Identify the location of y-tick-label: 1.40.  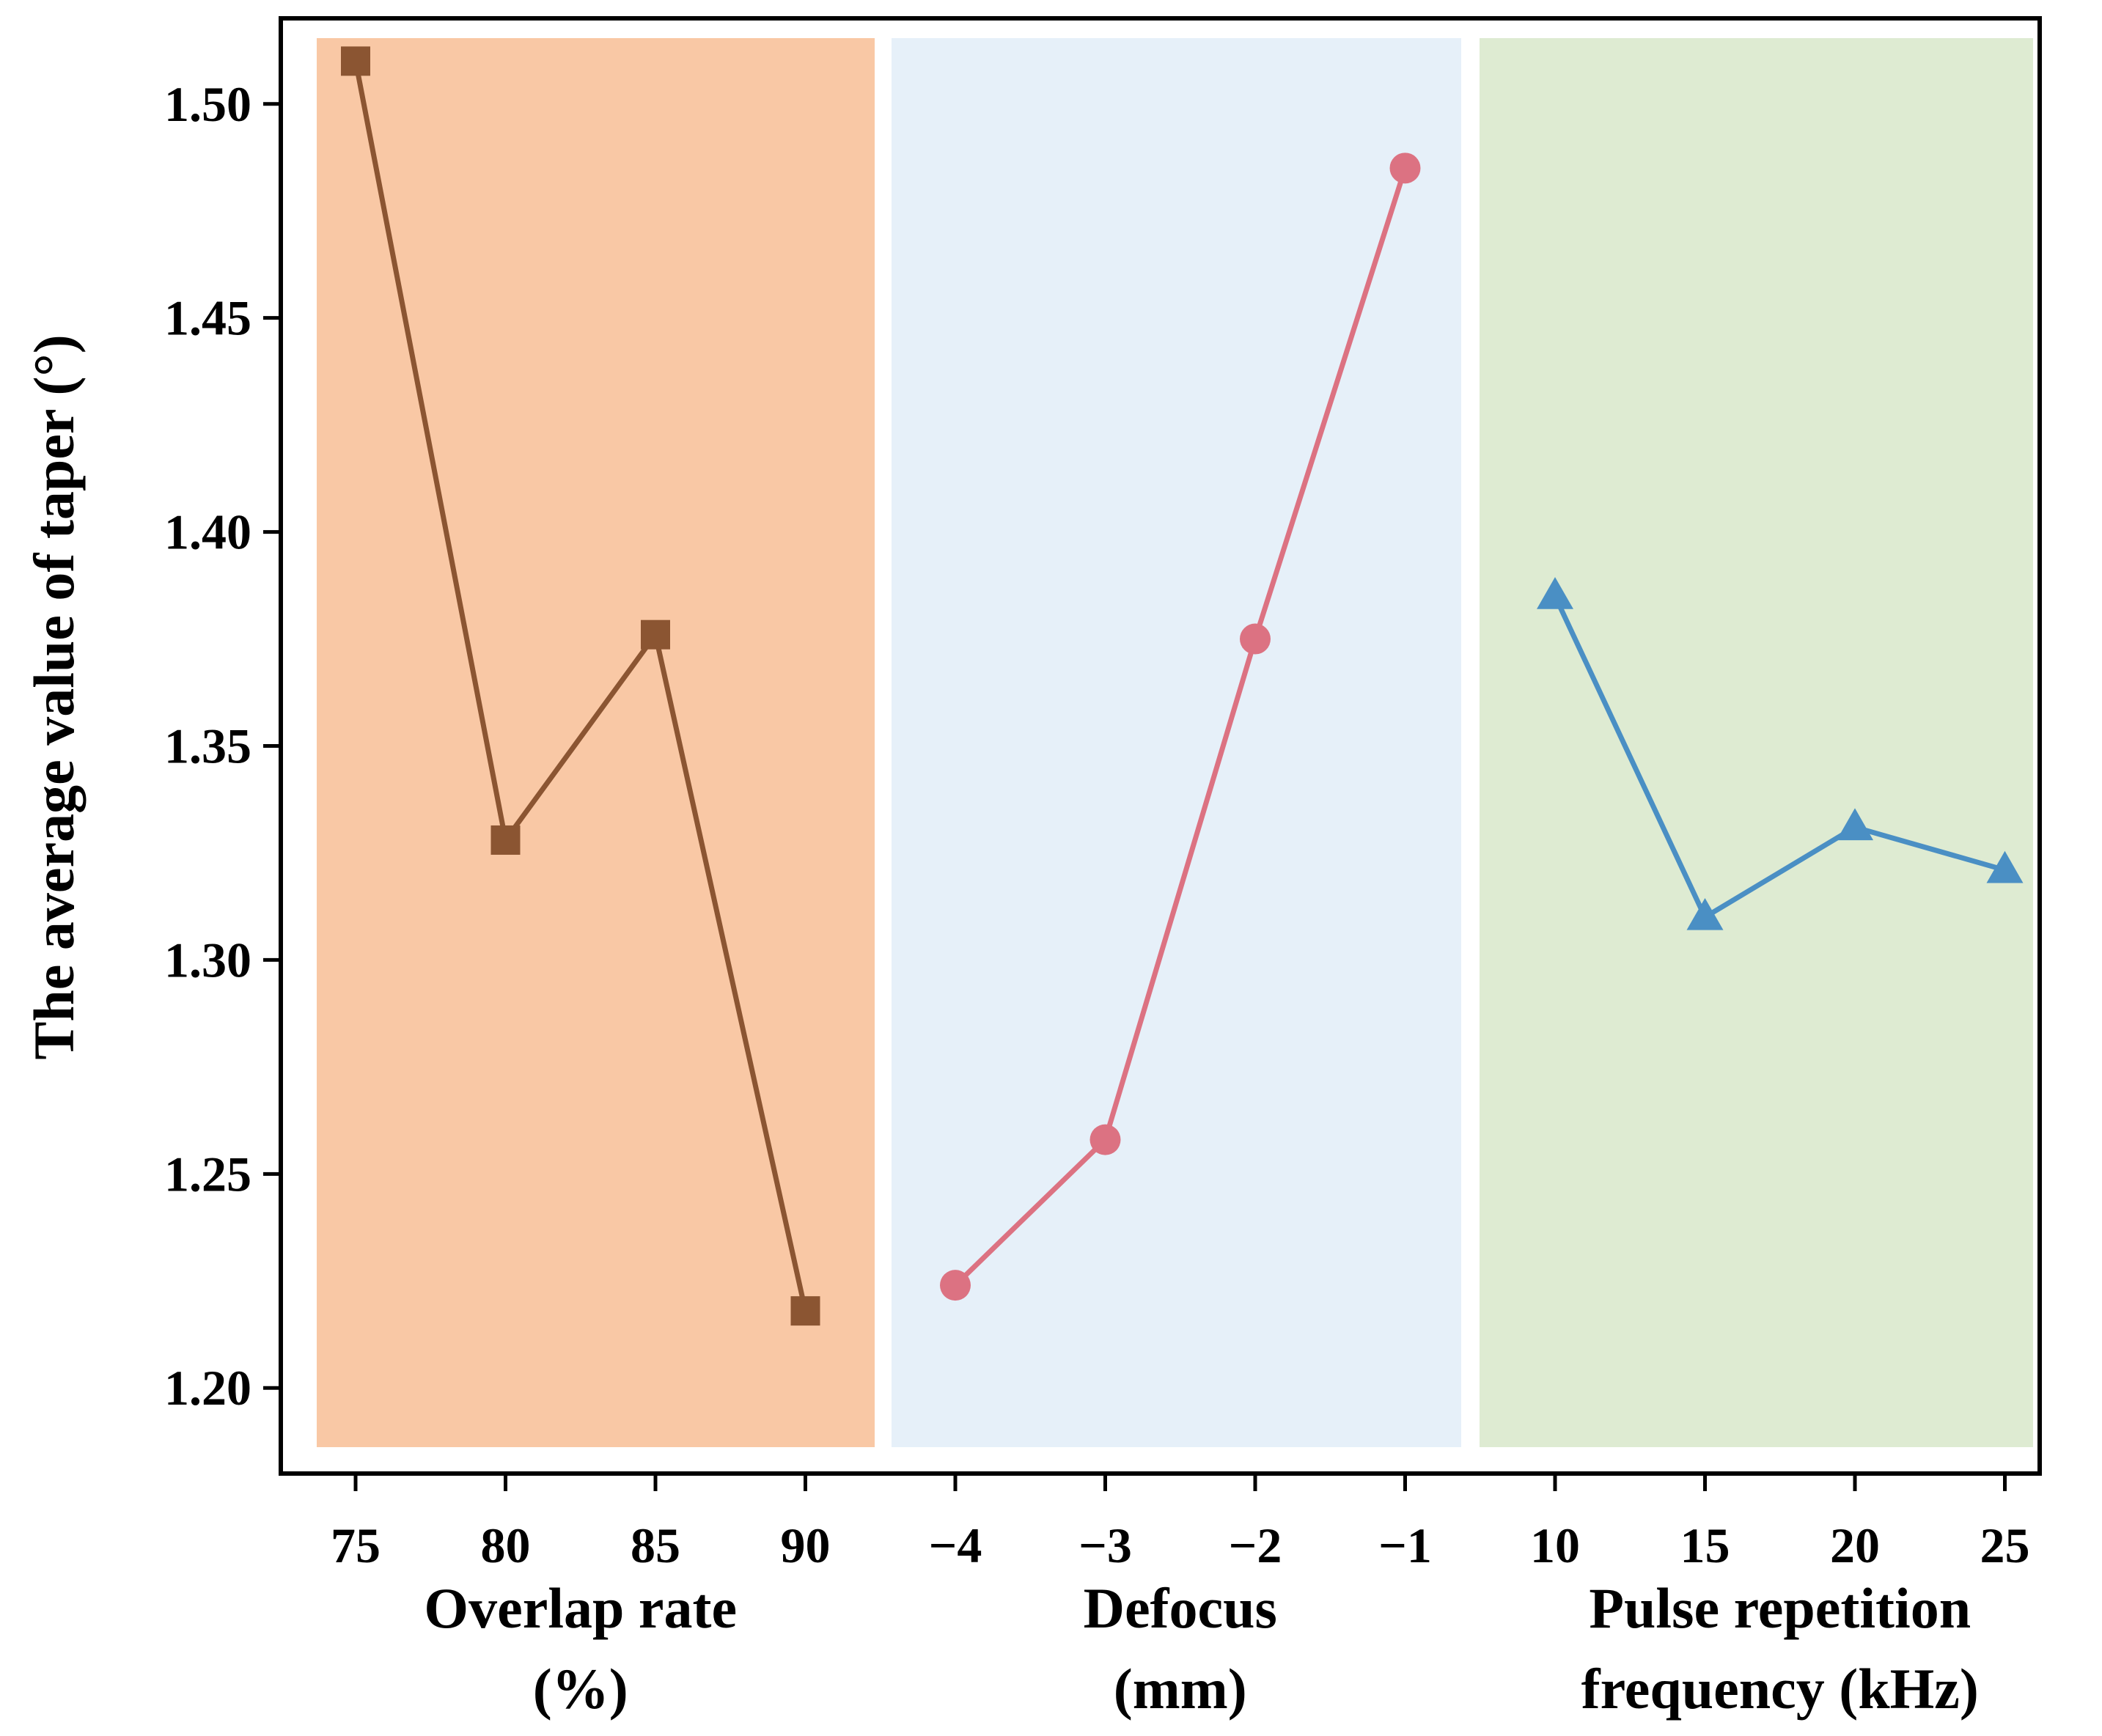
(207, 532).